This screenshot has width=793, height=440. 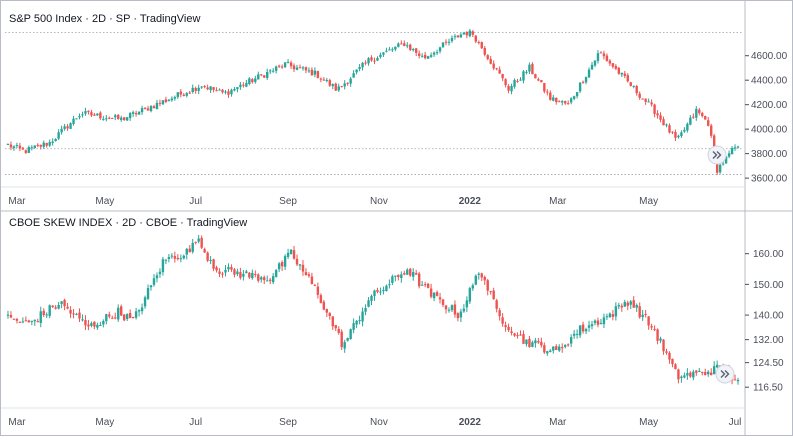 I want to click on y-tick-label: 4200.00, so click(x=769, y=105).